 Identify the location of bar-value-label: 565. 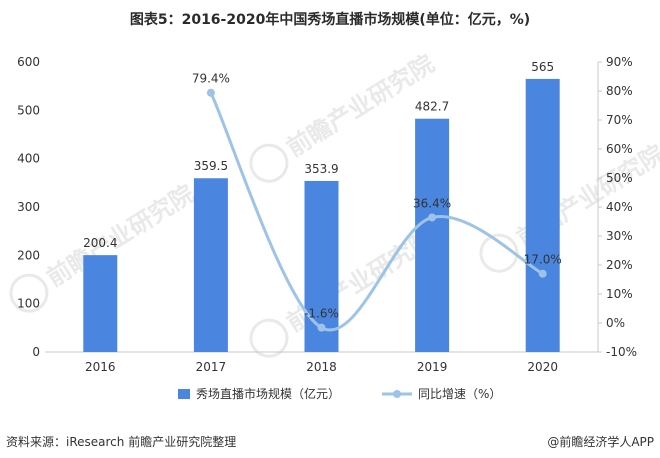
(542, 67).